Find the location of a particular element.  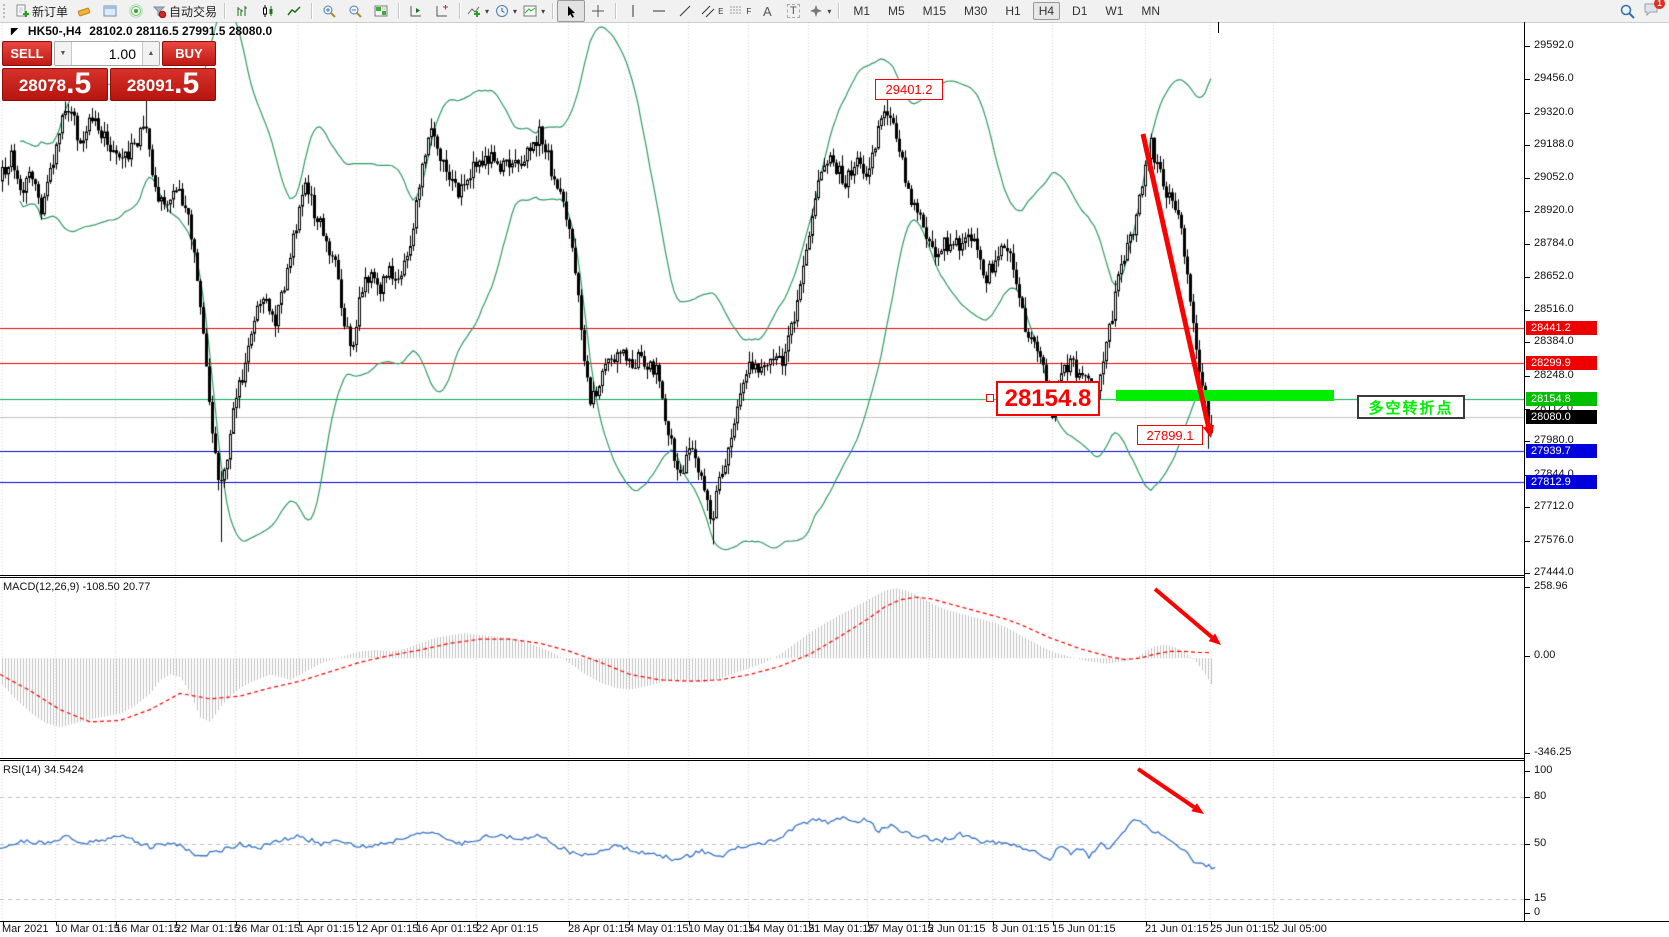

zoom-out-icon is located at coordinates (355, 11).